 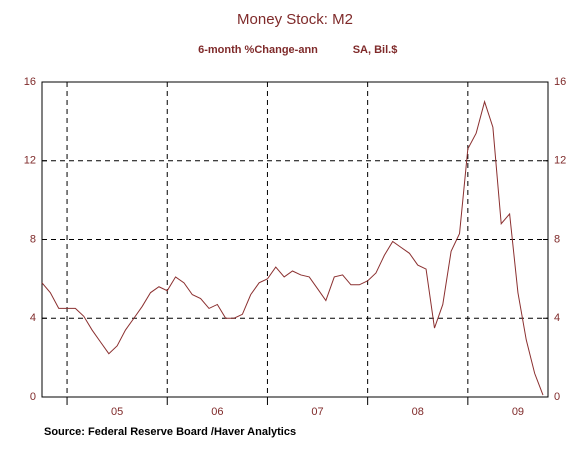 I want to click on y2-tick-label: 4, so click(x=557, y=318).